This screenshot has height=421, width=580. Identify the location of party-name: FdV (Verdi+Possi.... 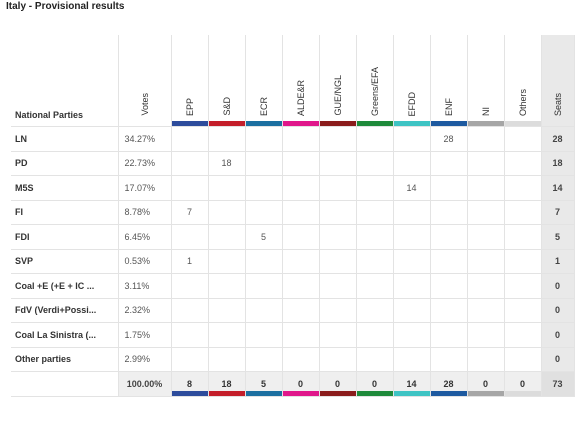
(65, 310).